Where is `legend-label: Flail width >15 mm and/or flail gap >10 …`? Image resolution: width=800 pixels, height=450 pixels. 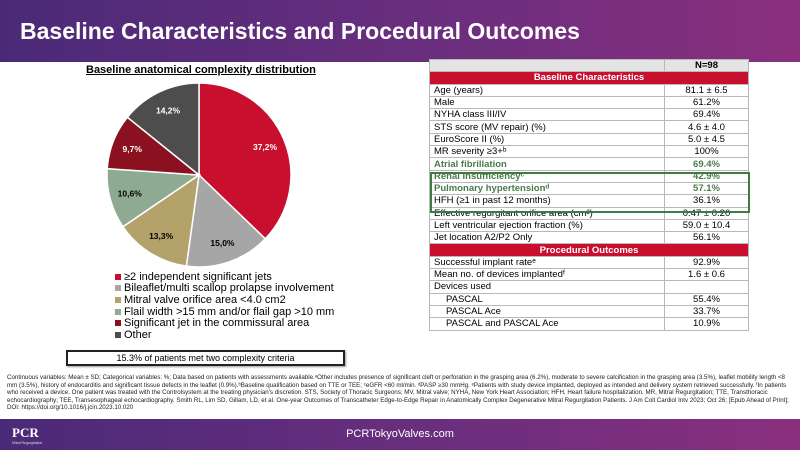 legend-label: Flail width >15 mm and/or flail gap >10 … is located at coordinates (229, 311).